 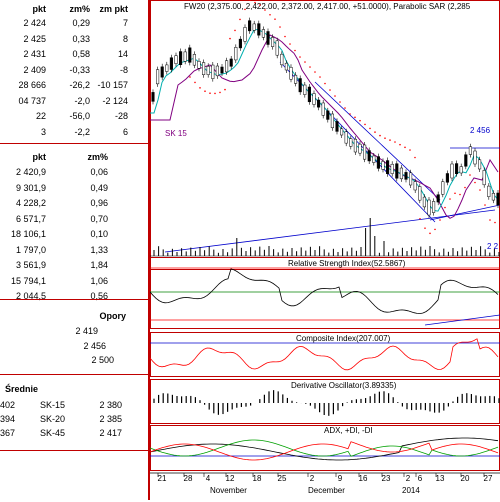 What do you see at coordinates (74, 234) in the screenshot?
I see `table-row: 18 106,1 0,10` at bounding box center [74, 234].